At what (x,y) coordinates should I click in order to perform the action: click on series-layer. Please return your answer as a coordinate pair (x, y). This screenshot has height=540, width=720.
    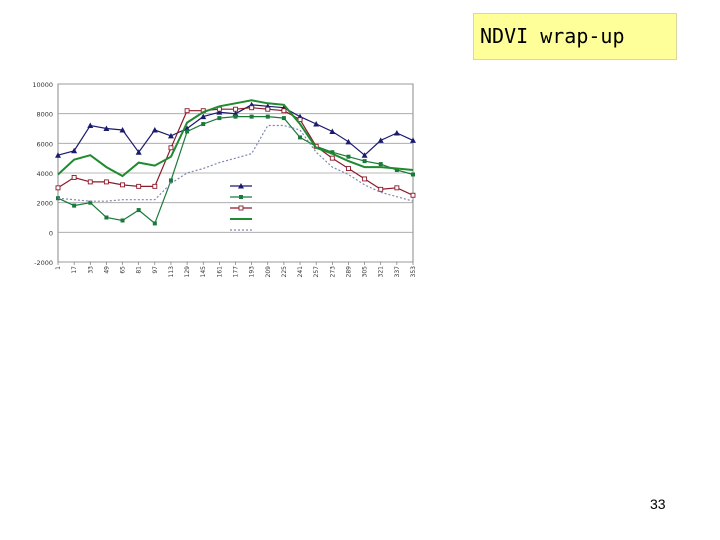
    Looking at the image, I should click on (235, 162).